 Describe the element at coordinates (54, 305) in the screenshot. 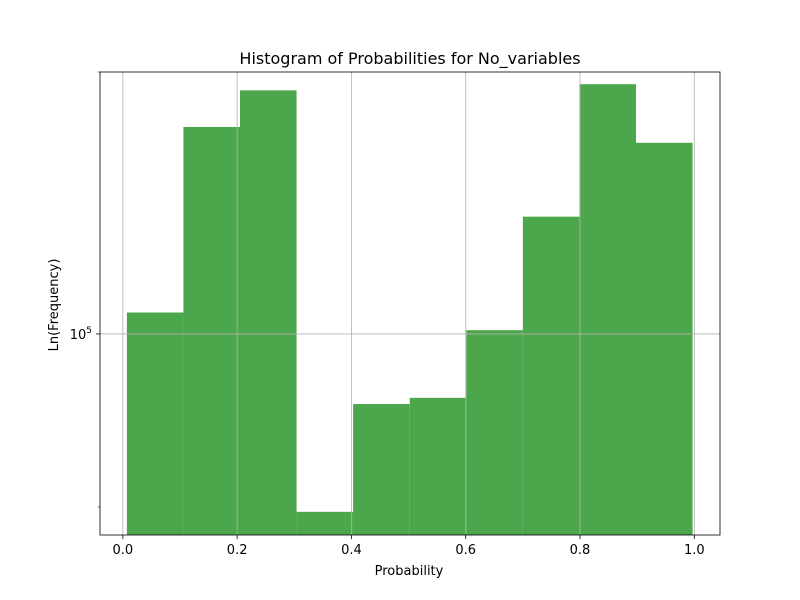

I see `y-axis-label: Ln(Frequency)` at that location.